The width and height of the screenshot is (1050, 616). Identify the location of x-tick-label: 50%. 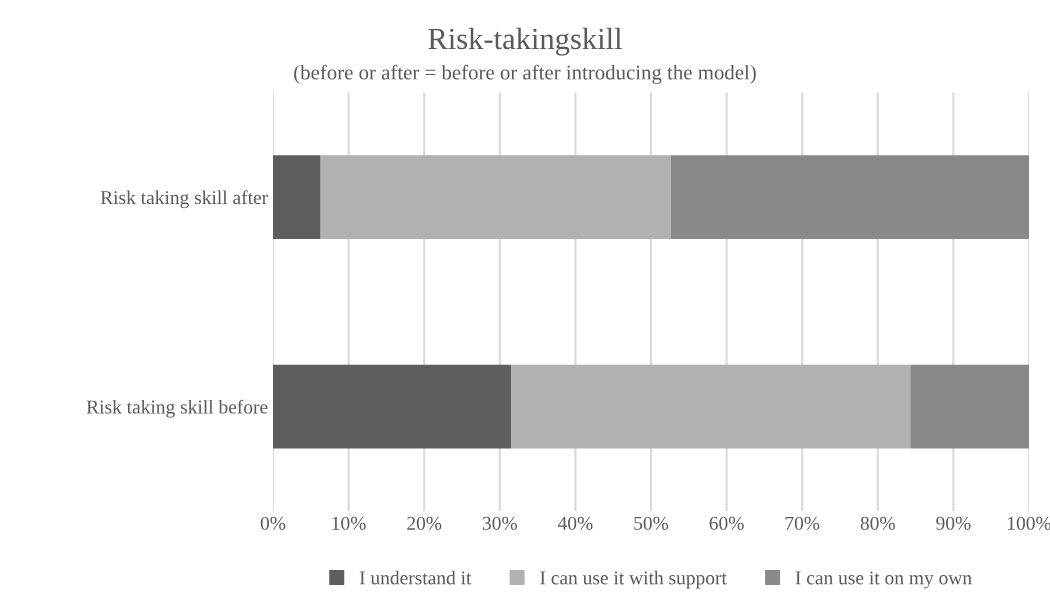
(651, 523).